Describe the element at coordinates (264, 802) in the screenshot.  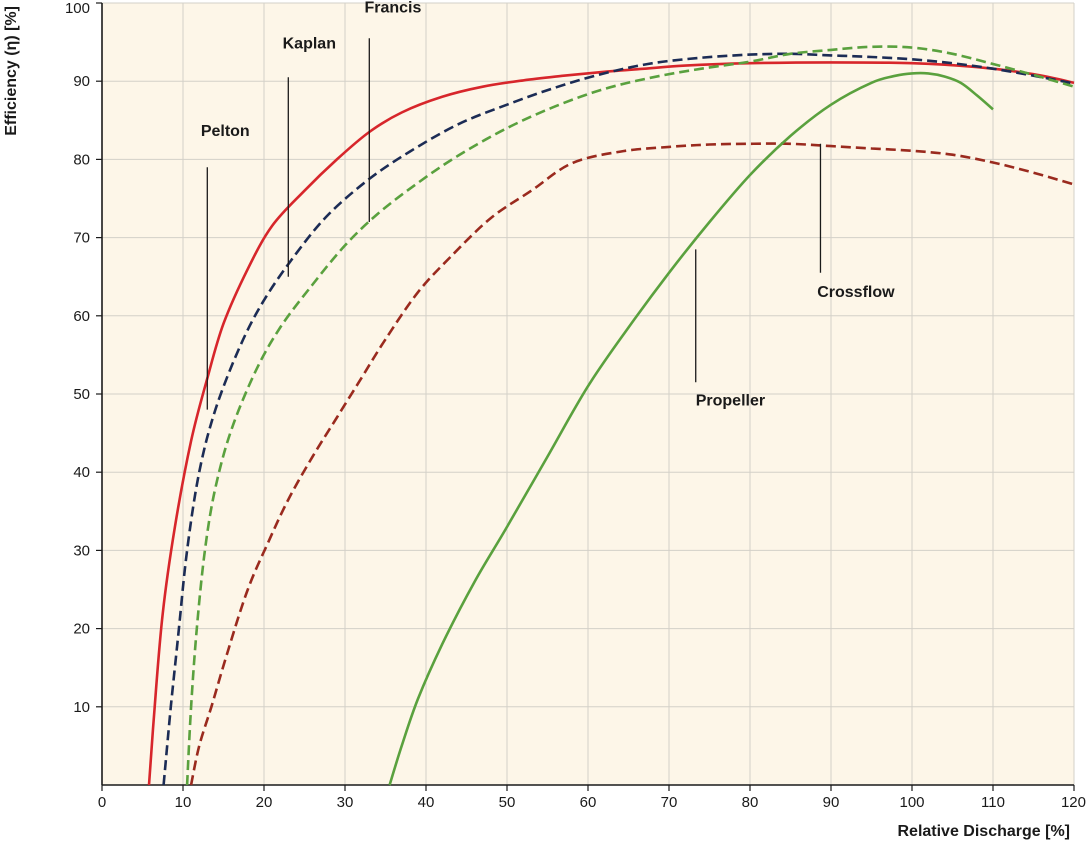
I see `x-tick-label: 20` at that location.